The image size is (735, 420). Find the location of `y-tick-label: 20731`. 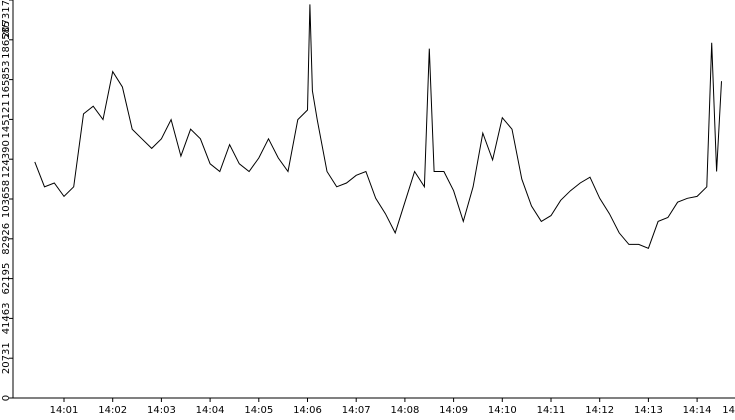

y-tick-label: 20731 is located at coordinates (6, 358).